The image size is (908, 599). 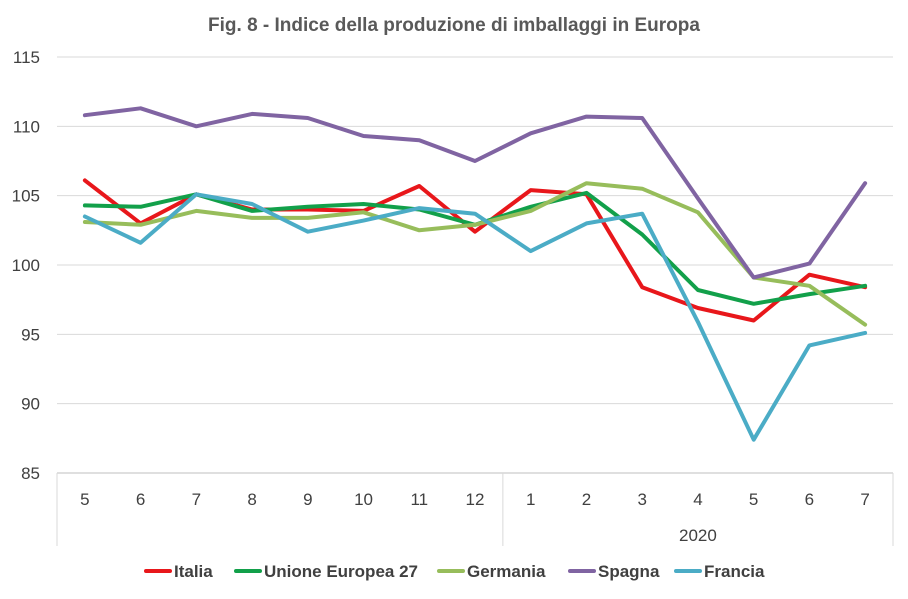 I want to click on legend-label: Italia, so click(x=193, y=571).